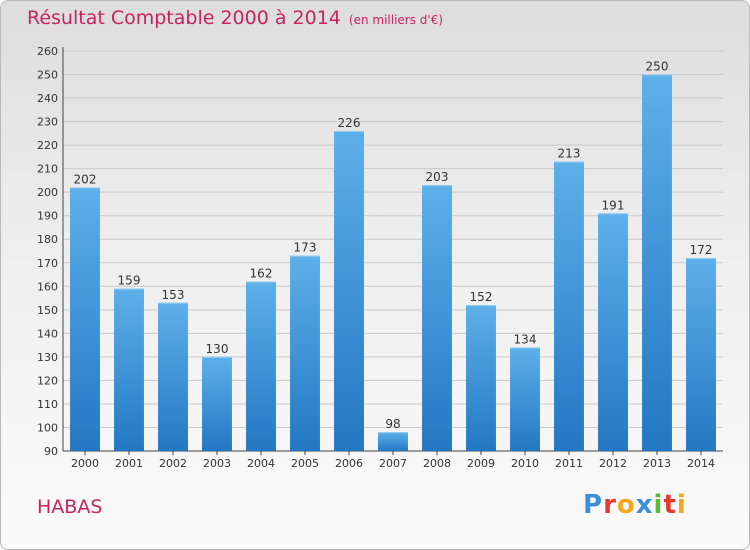 This screenshot has width=750, height=550. I want to click on y-tick-label: 170, so click(47, 263).